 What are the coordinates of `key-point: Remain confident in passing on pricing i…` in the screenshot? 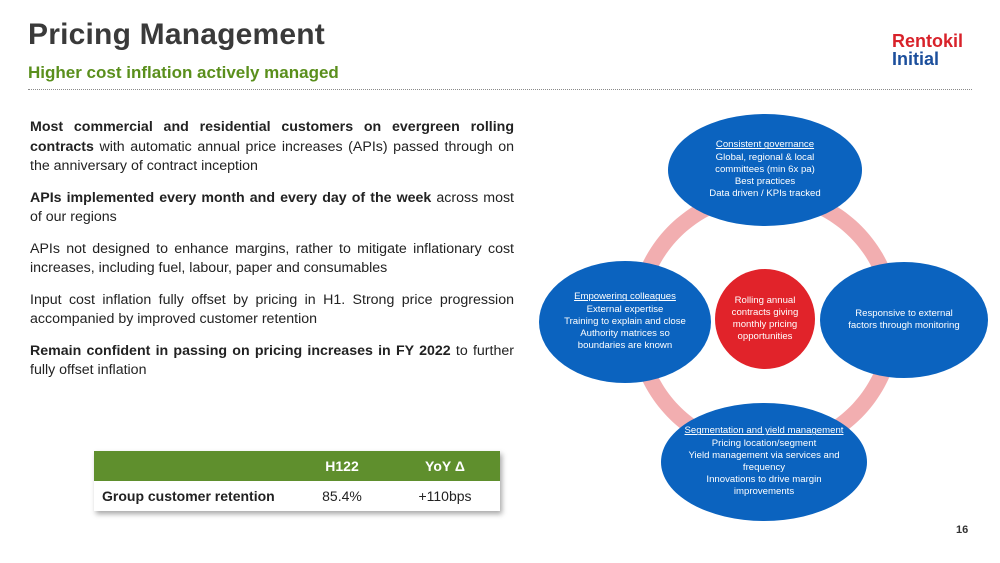 It's located at (272, 360).